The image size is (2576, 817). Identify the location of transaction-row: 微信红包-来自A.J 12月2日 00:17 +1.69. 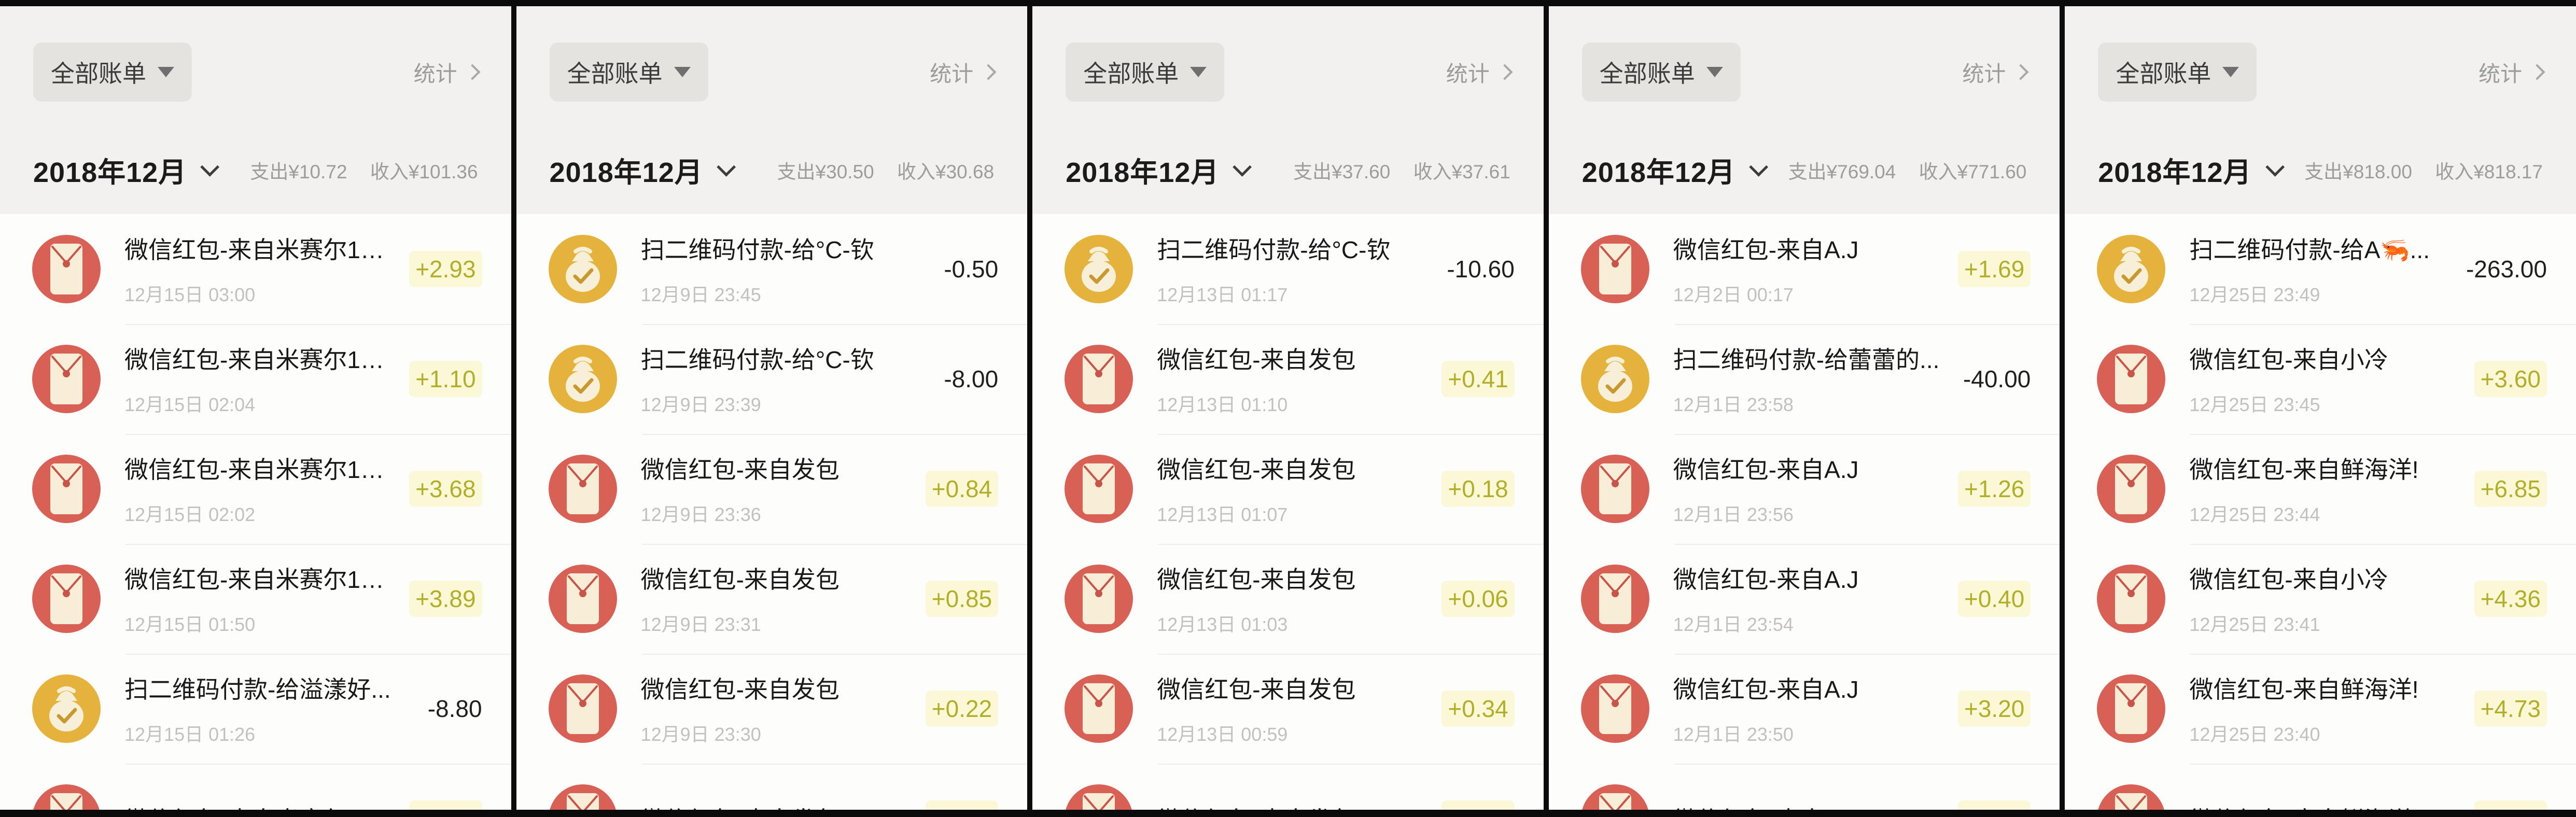
(1804, 269).